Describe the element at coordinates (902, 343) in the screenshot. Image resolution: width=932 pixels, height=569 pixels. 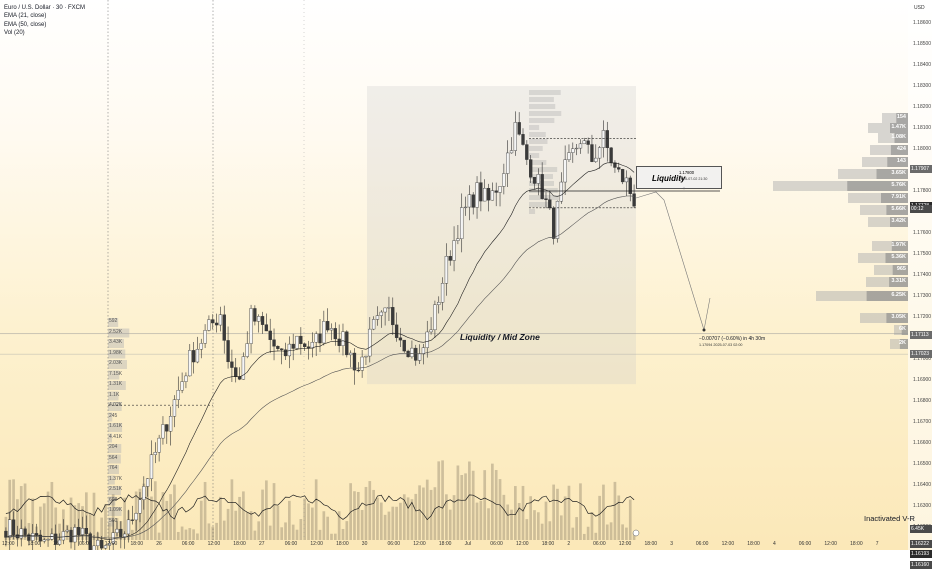
I see `profile-volume-label: 2K` at that location.